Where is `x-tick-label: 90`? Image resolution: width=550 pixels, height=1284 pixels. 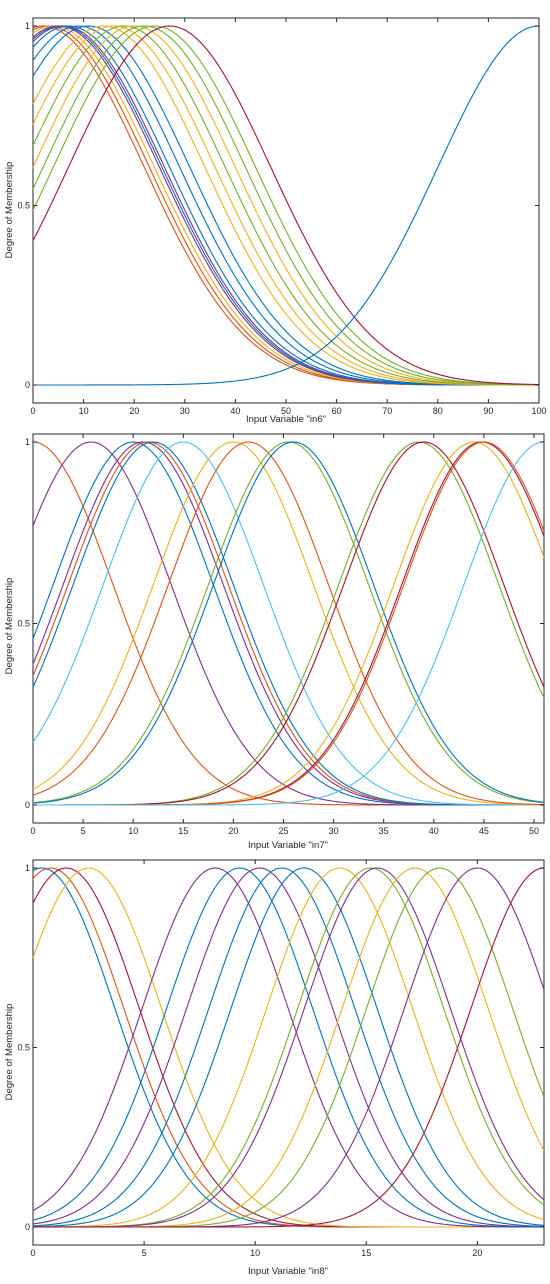 x-tick-label: 90 is located at coordinates (488, 411).